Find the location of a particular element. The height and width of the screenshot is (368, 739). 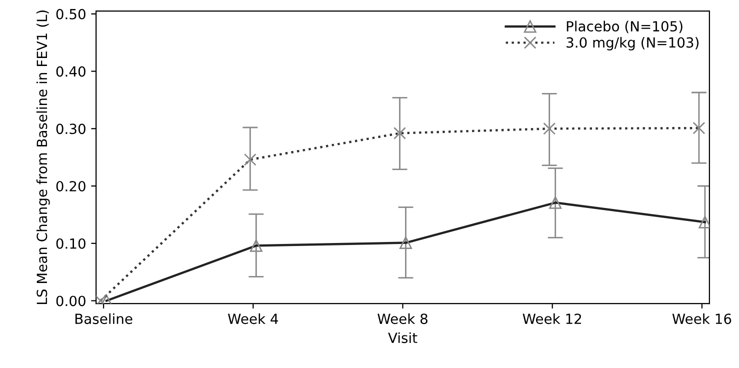

x-tick-label: Week 8 is located at coordinates (403, 318).